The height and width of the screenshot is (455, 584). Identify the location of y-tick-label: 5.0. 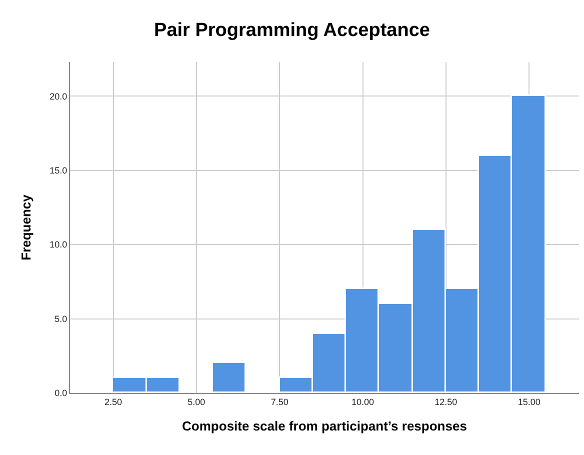
(61, 319).